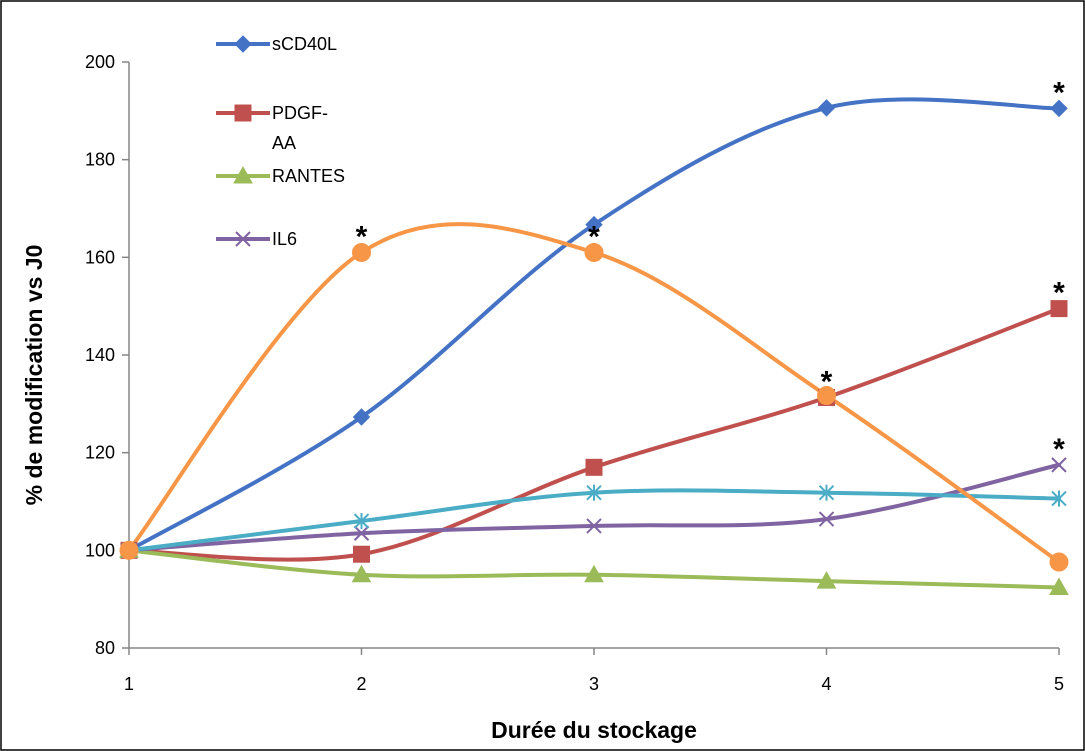 The image size is (1085, 751). What do you see at coordinates (100, 355) in the screenshot?
I see `y-tick-label: 140` at bounding box center [100, 355].